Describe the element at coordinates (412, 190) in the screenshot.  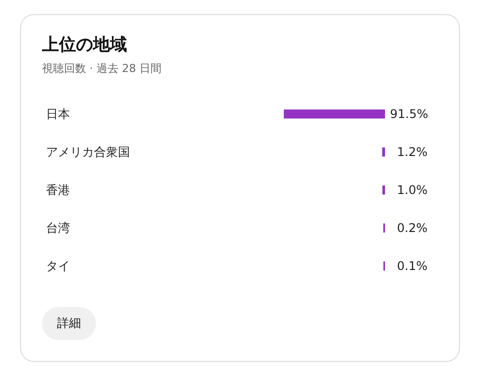
I see `data-label: 1.0%` at that location.